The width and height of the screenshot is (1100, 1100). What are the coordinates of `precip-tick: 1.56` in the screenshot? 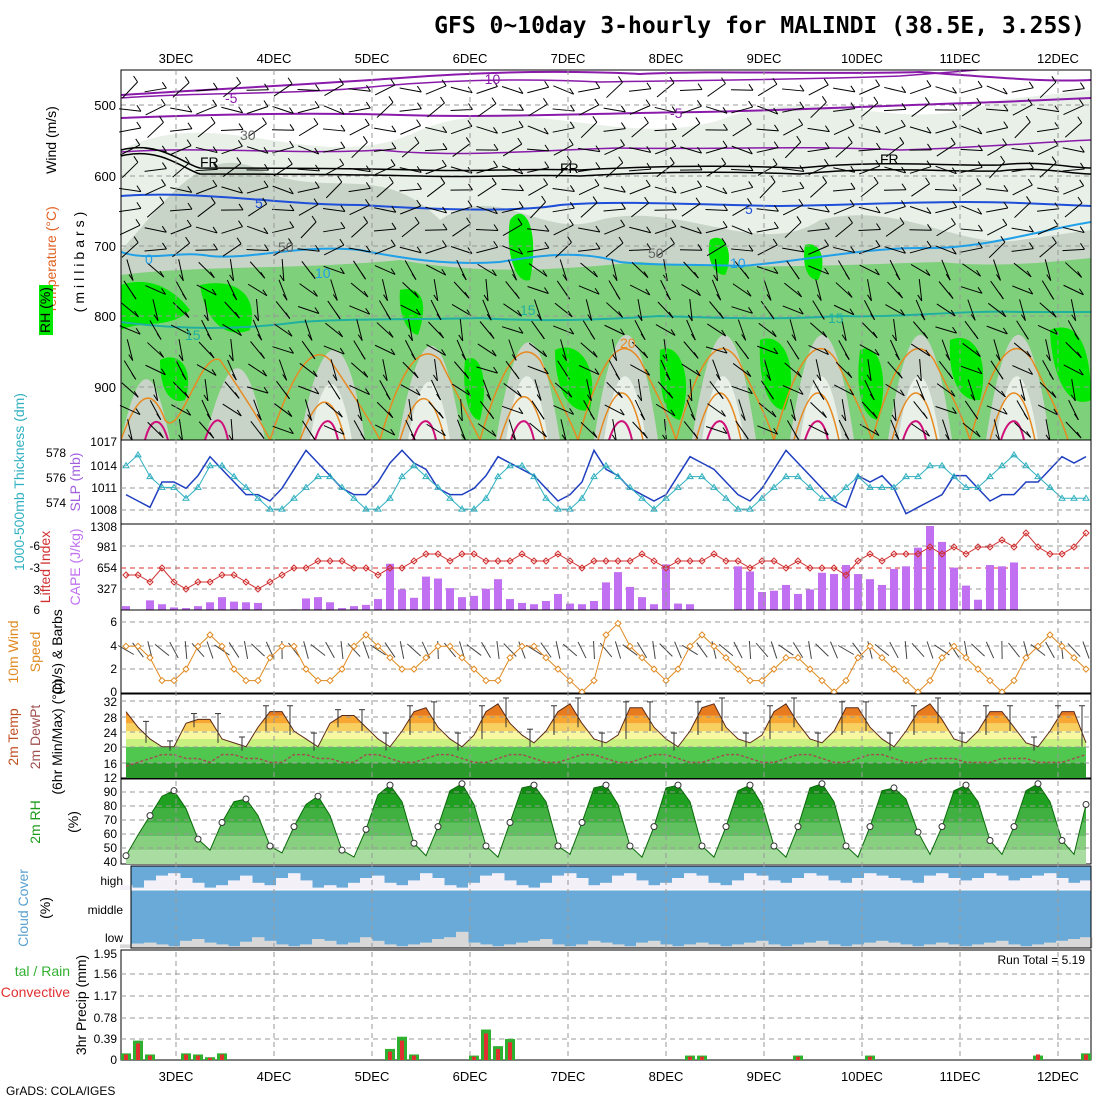 It's located at (106, 974).